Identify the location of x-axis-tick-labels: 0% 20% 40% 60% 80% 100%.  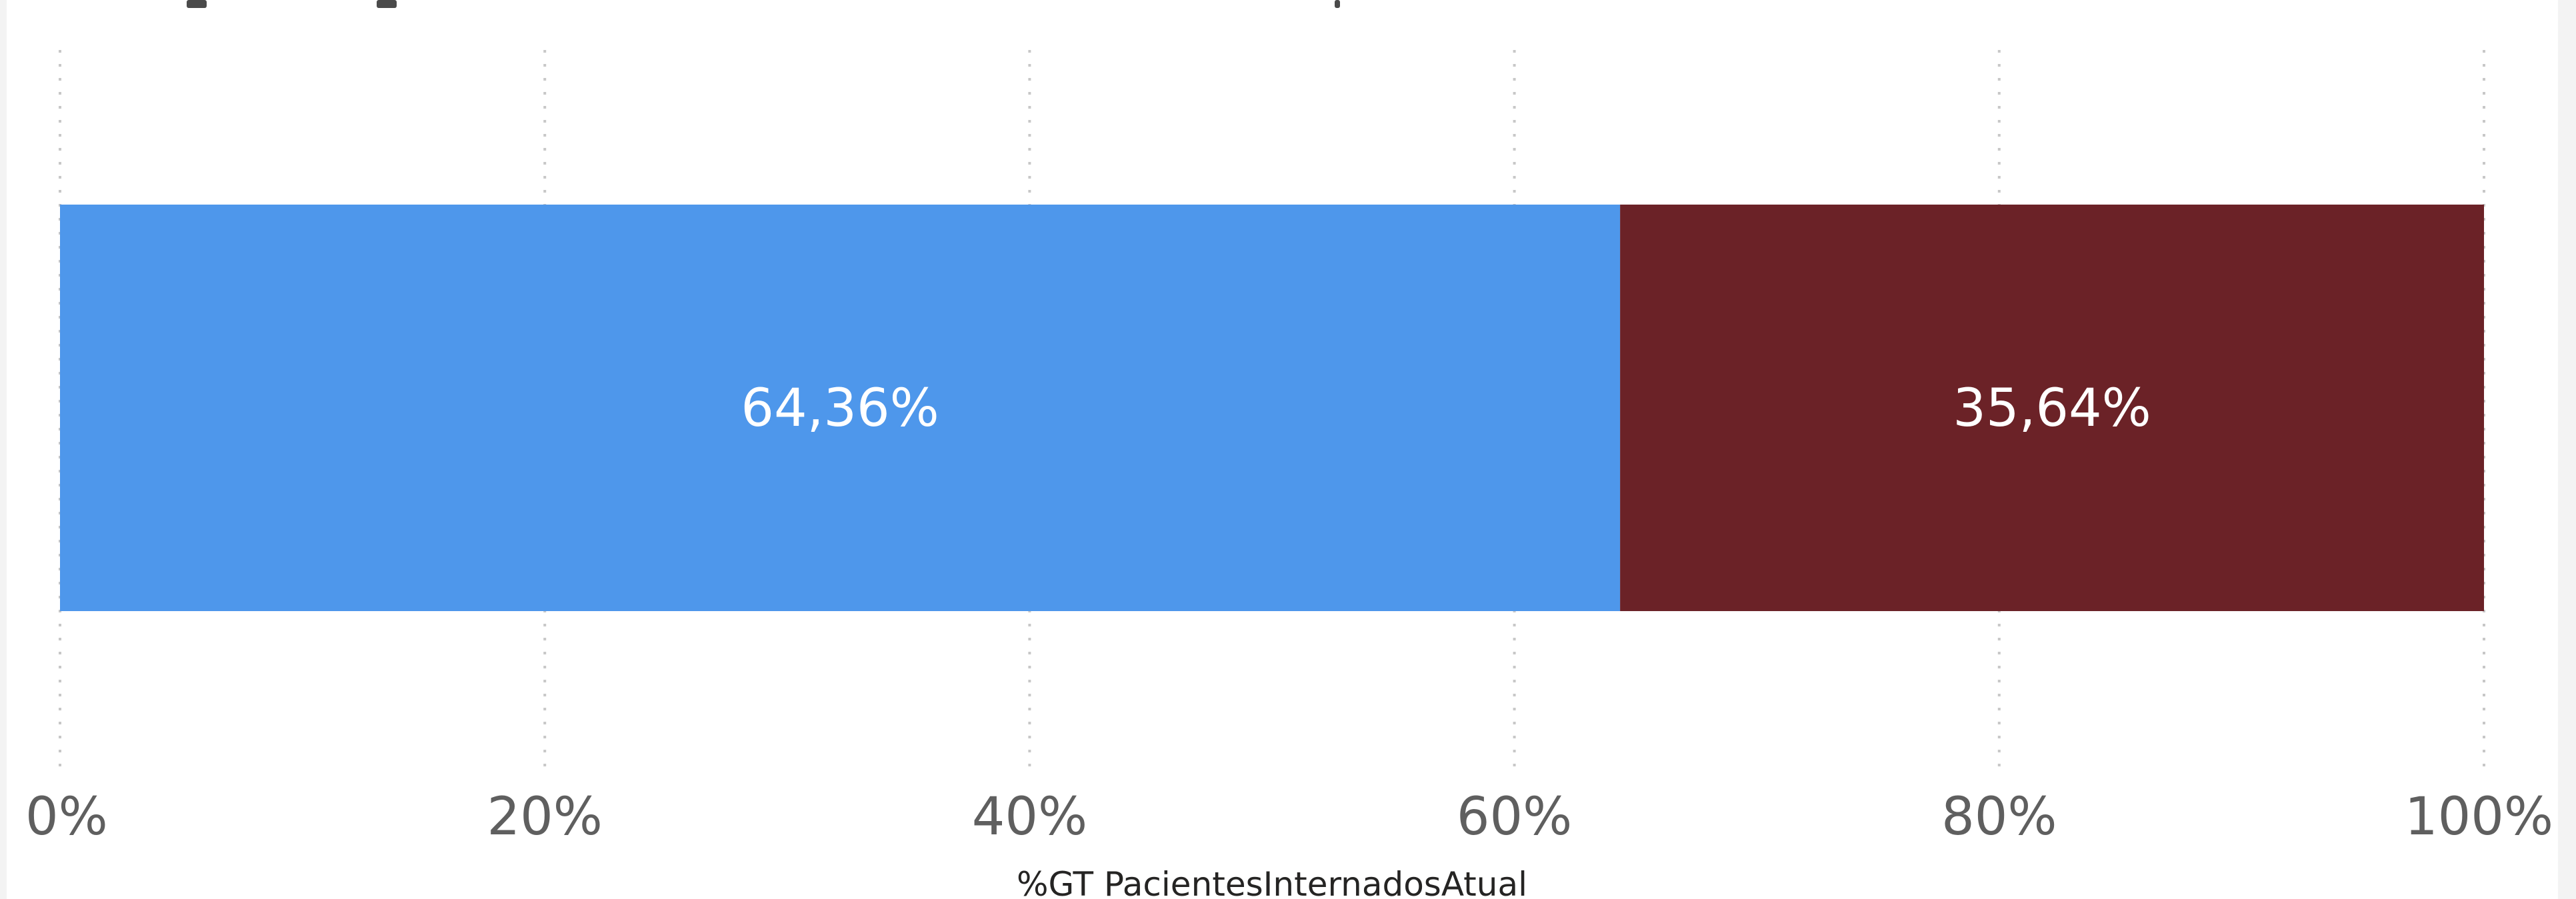
(1289, 817).